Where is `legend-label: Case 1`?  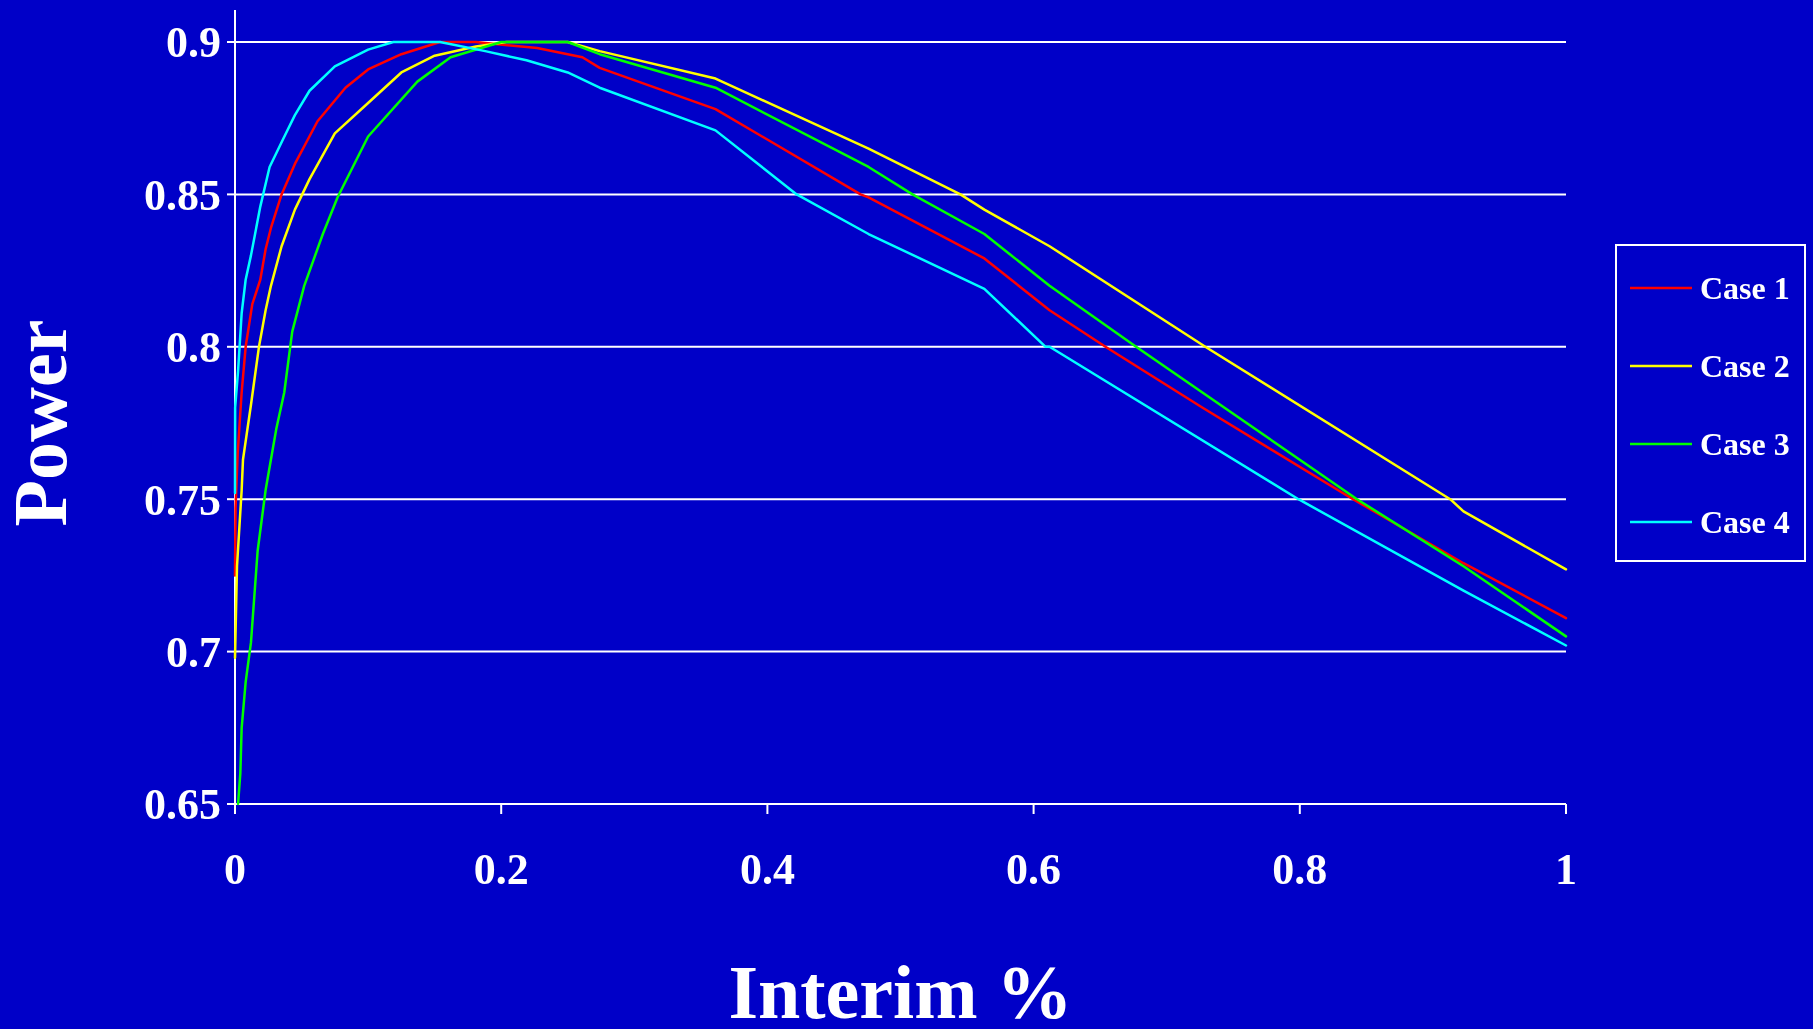
legend-label: Case 1 is located at coordinates (1745, 288).